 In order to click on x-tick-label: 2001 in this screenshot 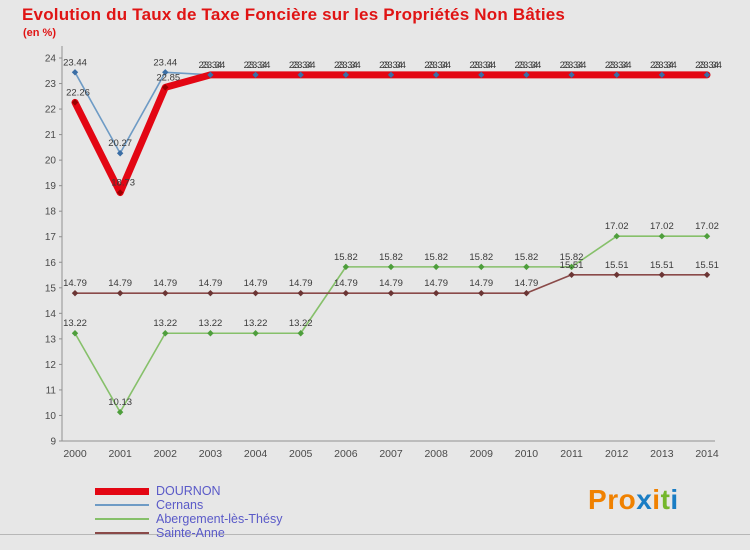, I will do `click(120, 454)`.